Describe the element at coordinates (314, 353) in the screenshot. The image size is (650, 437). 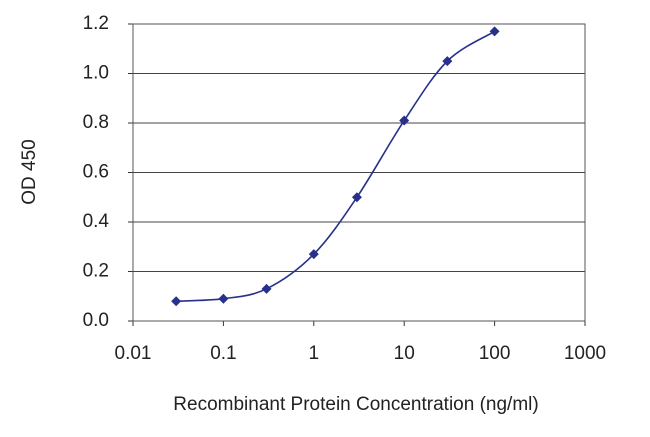
I see `x-tick-label: 1` at that location.